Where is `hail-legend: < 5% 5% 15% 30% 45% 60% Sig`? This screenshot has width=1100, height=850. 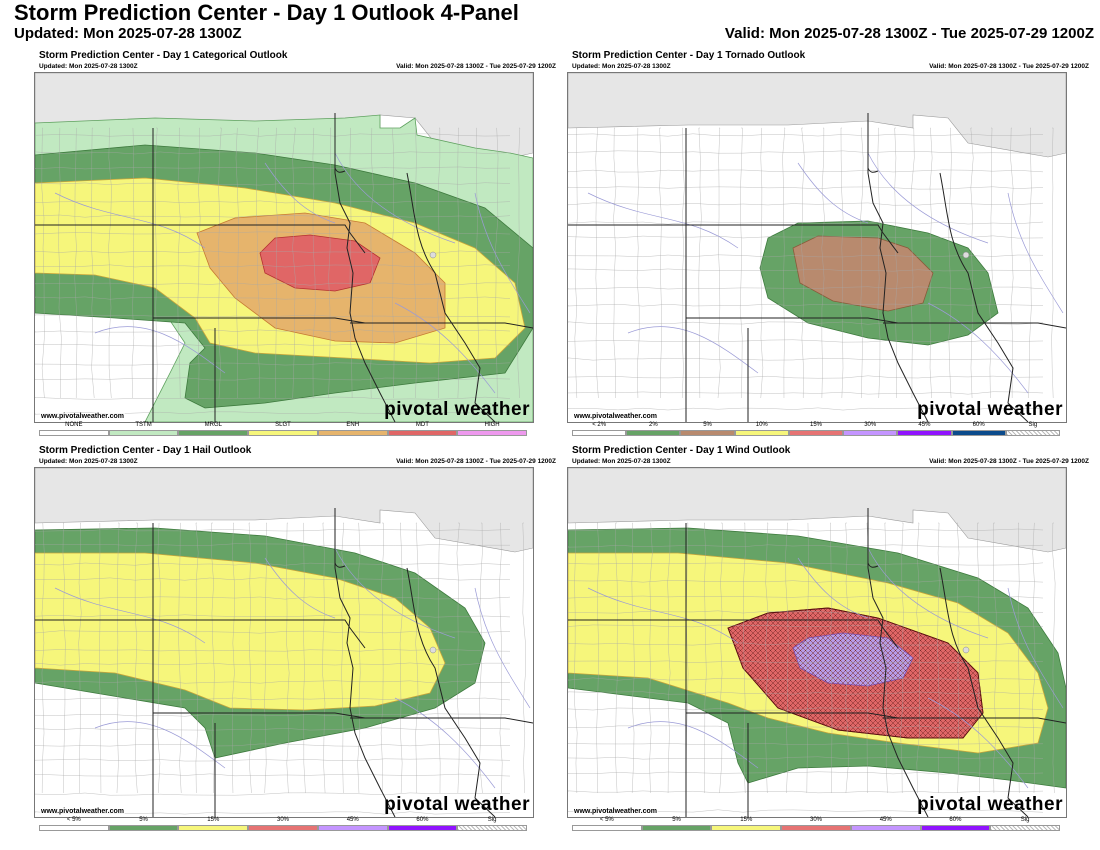
hail-legend: < 5% 5% 15% 30% 45% 60% Sig is located at coordinates (283, 825).